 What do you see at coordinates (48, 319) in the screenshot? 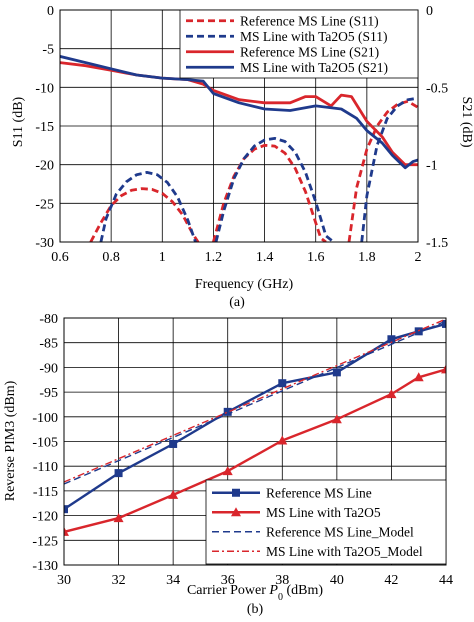
I see `b-y-tick-label: -80` at bounding box center [48, 319].